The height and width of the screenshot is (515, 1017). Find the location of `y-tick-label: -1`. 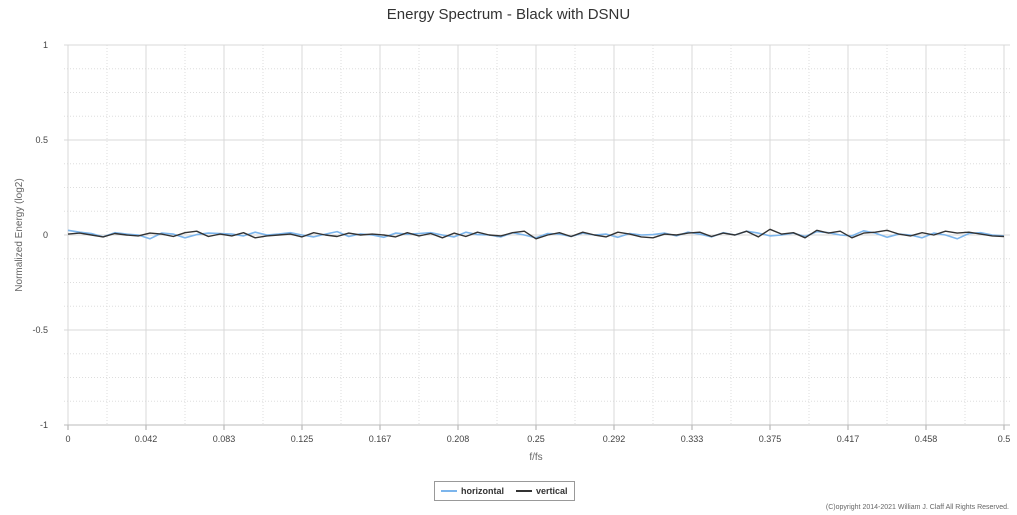

y-tick-label: -1 is located at coordinates (44, 425).